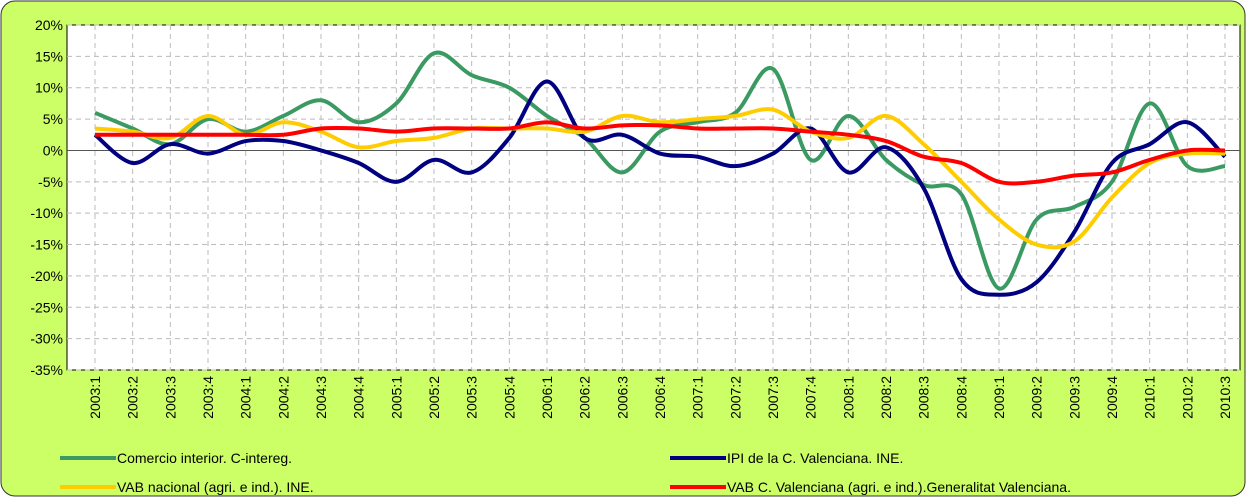 This screenshot has width=1246, height=502. Describe the element at coordinates (246, 397) in the screenshot. I see `x-tick-label: 2004:1` at that location.